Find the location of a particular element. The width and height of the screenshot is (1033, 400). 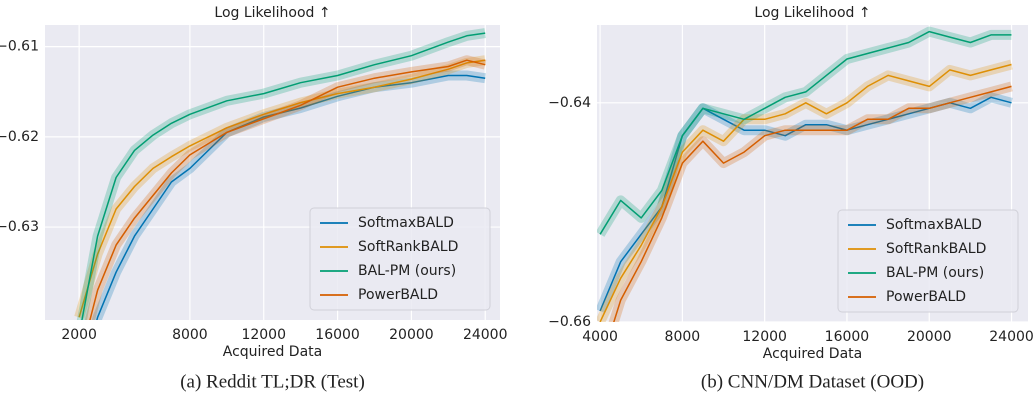

y-tick-label: −0.61 is located at coordinates (19, 47).